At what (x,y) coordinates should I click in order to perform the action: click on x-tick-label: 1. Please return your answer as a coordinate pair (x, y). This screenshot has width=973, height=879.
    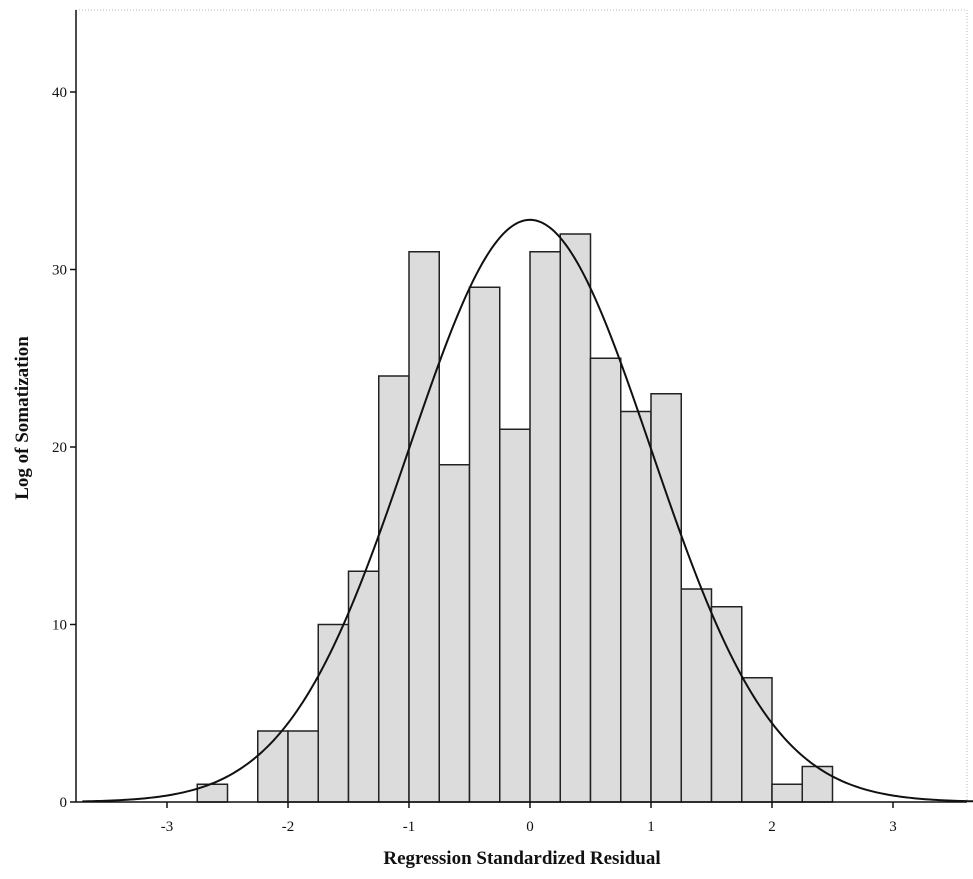
    Looking at the image, I should click on (651, 827).